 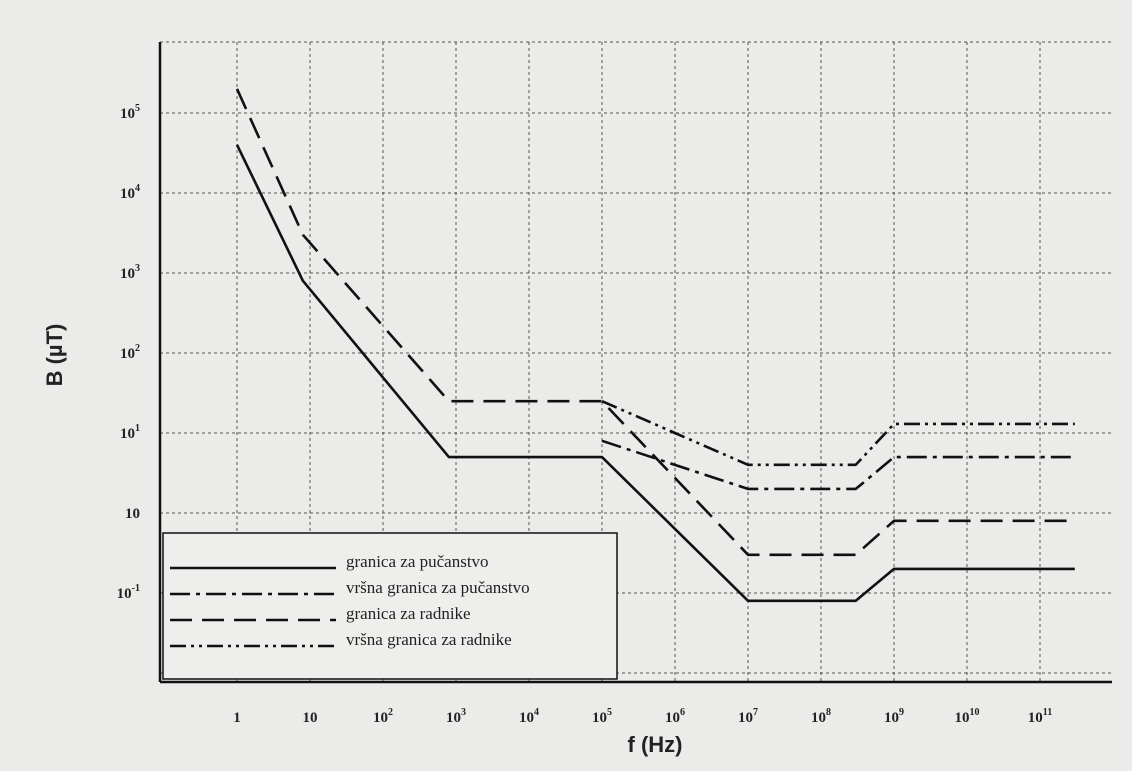 What do you see at coordinates (529, 716) in the screenshot?
I see `x-tick-label: 10⁴` at bounding box center [529, 716].